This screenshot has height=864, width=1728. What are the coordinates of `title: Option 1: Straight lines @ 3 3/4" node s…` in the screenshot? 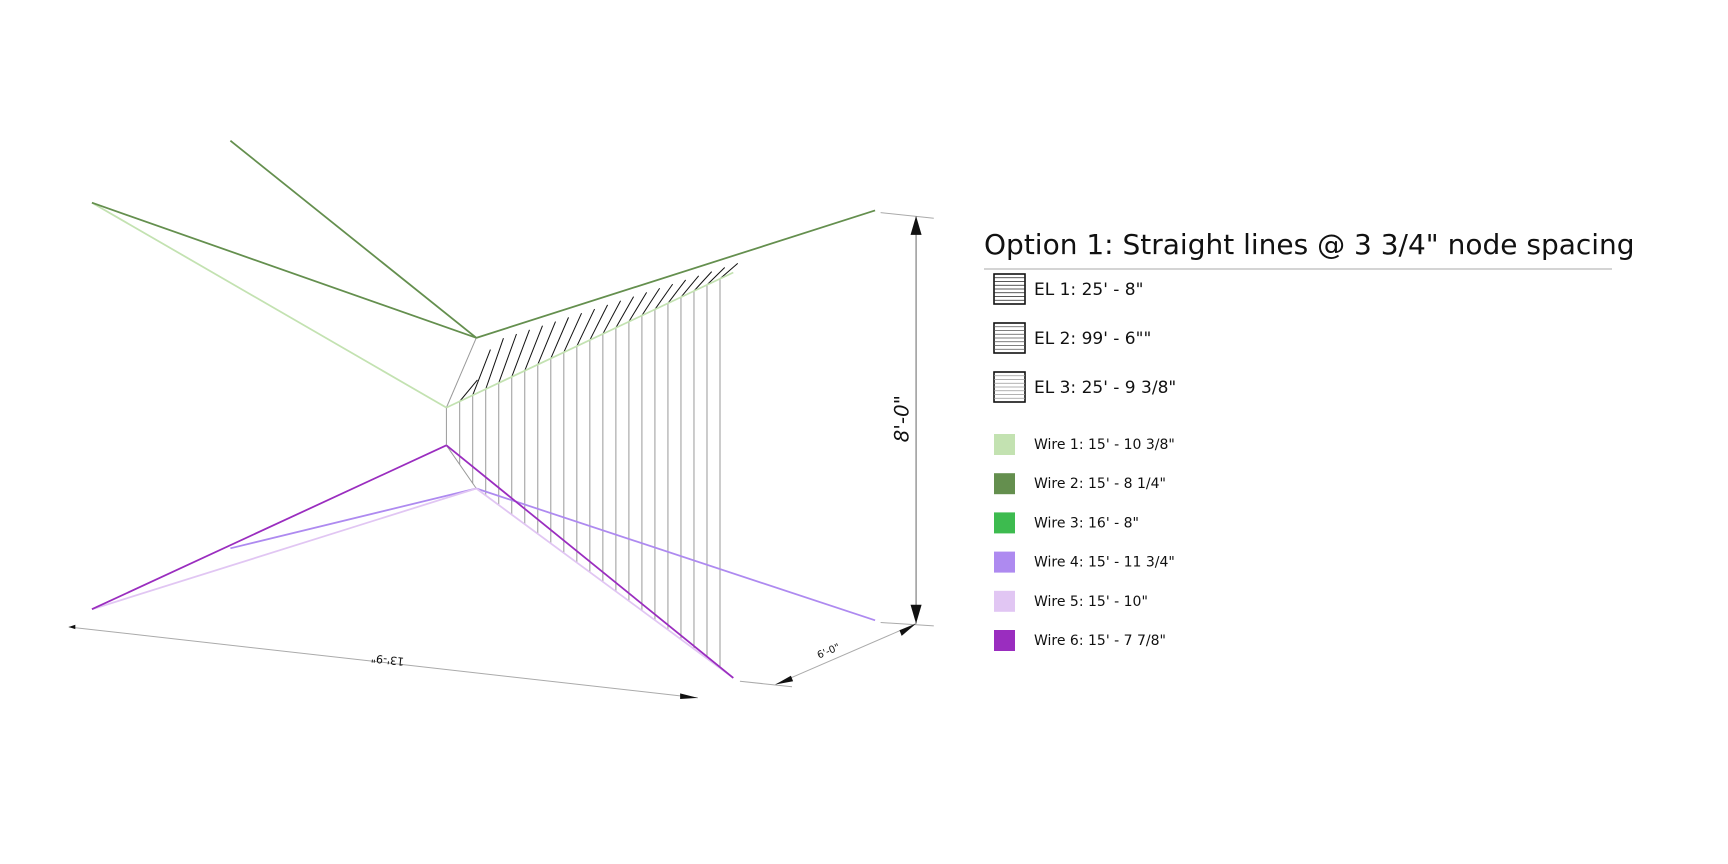 It's located at (1309, 244).